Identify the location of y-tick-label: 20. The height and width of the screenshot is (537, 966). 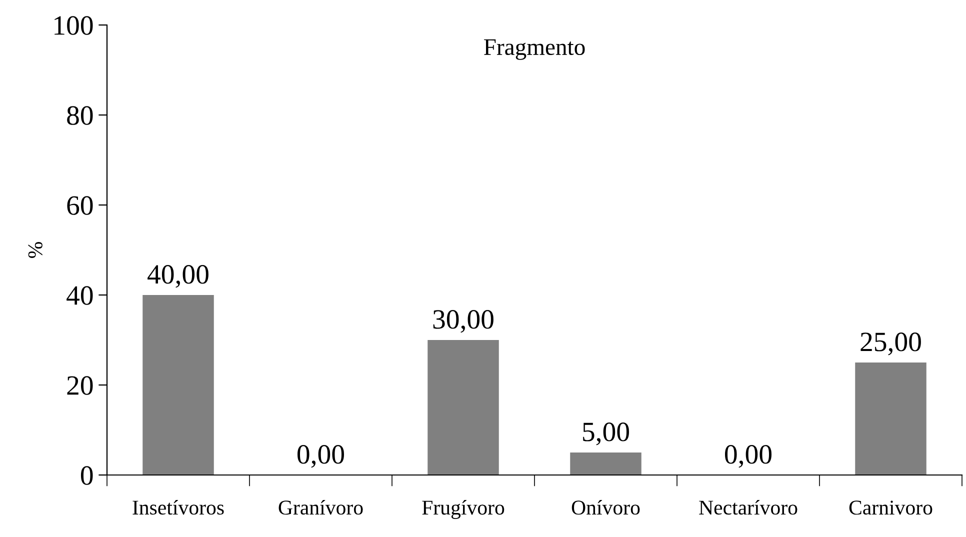
(80, 385).